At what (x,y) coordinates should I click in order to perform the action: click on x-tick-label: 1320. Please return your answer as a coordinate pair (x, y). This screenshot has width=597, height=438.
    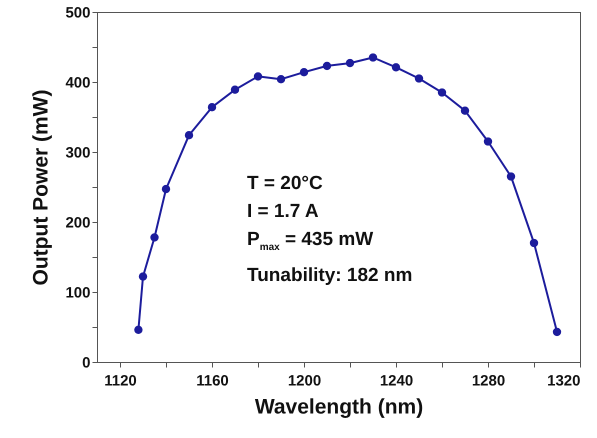
    Looking at the image, I should click on (563, 381).